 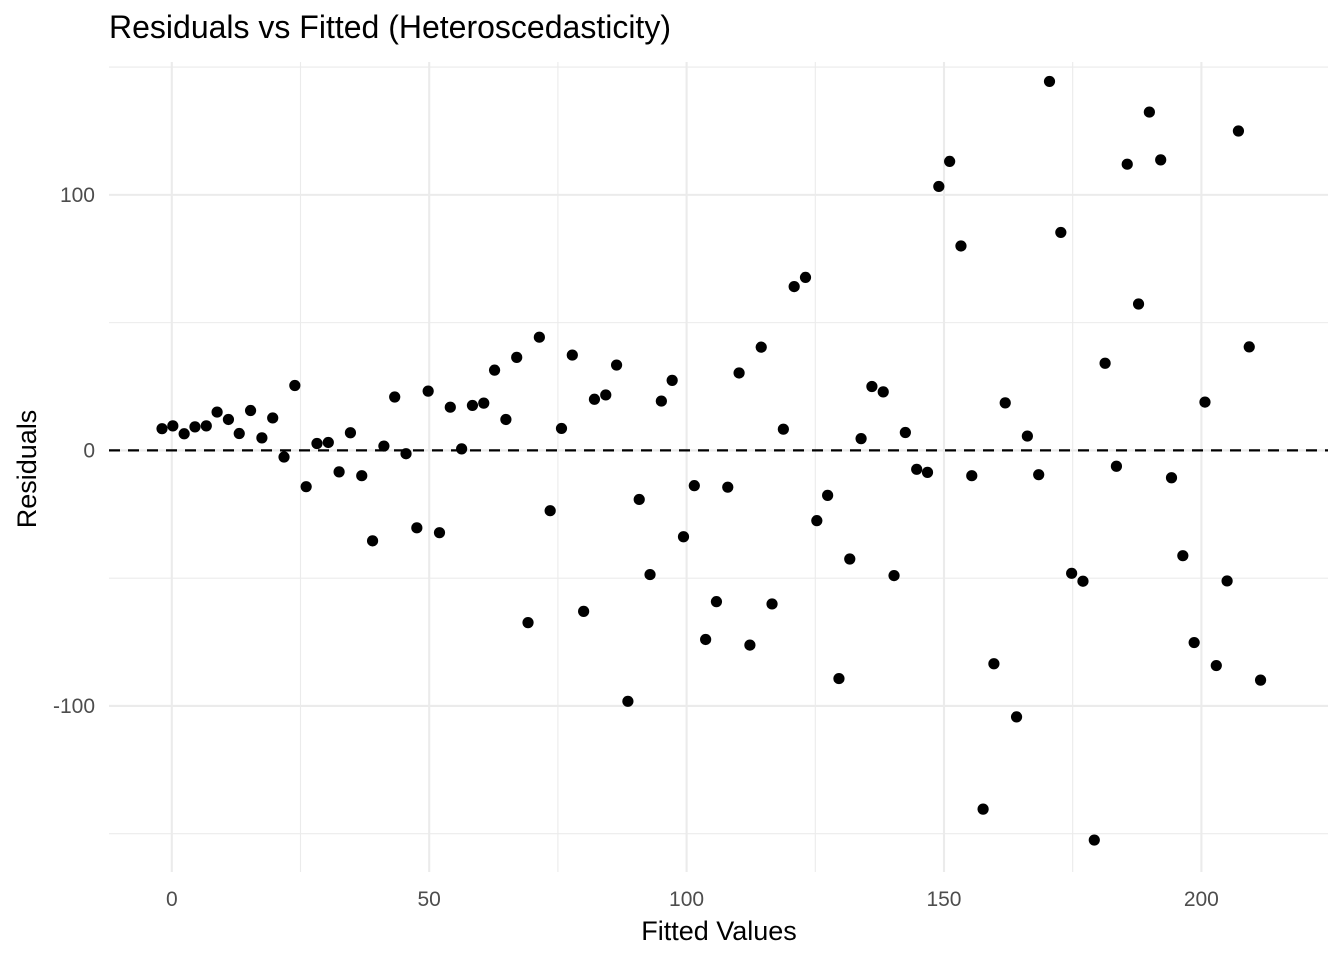 I want to click on x-tick-label: 50, so click(x=429, y=899).